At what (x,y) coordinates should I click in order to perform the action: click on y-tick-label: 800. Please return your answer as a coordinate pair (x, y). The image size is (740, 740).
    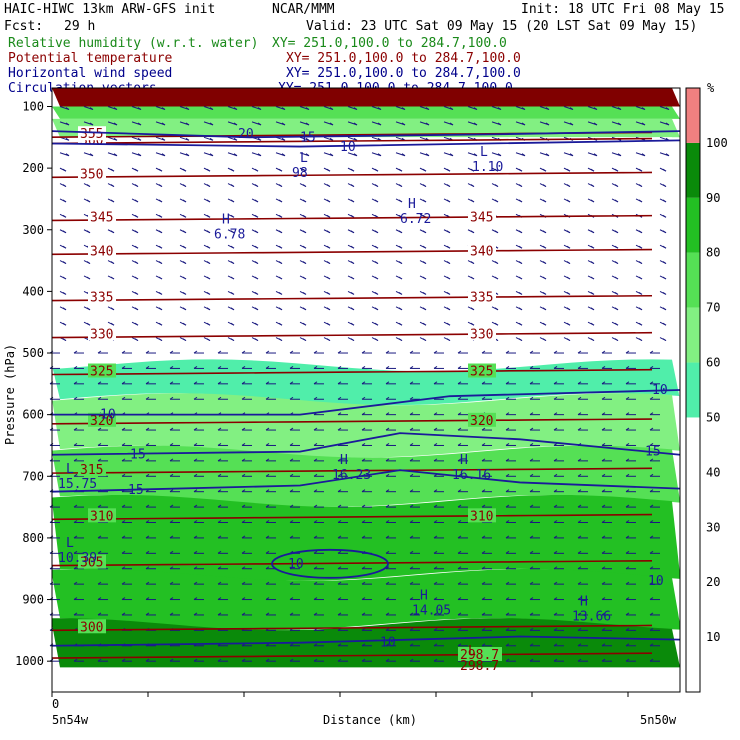
    Looking at the image, I should click on (33, 538).